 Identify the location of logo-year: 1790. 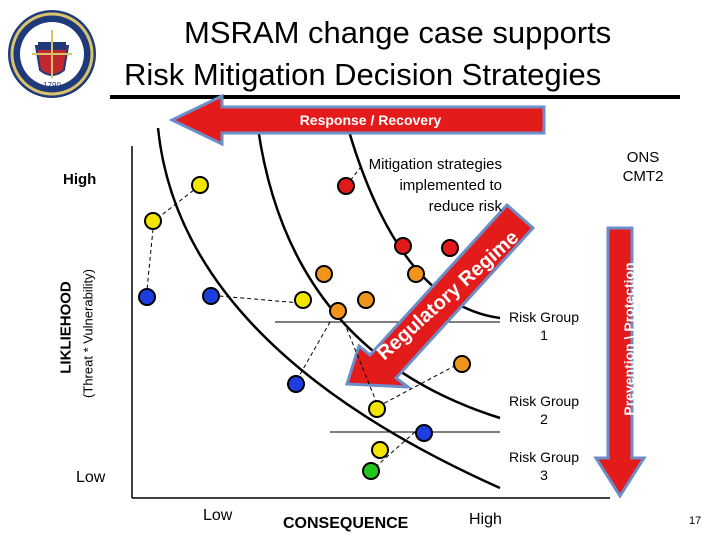
(52, 85).